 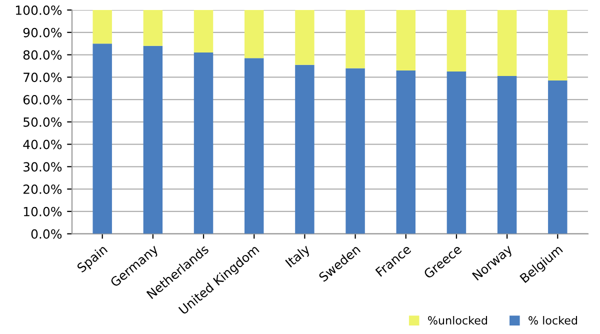 I want to click on y-tick-label: 100.0%, so click(x=39, y=10).